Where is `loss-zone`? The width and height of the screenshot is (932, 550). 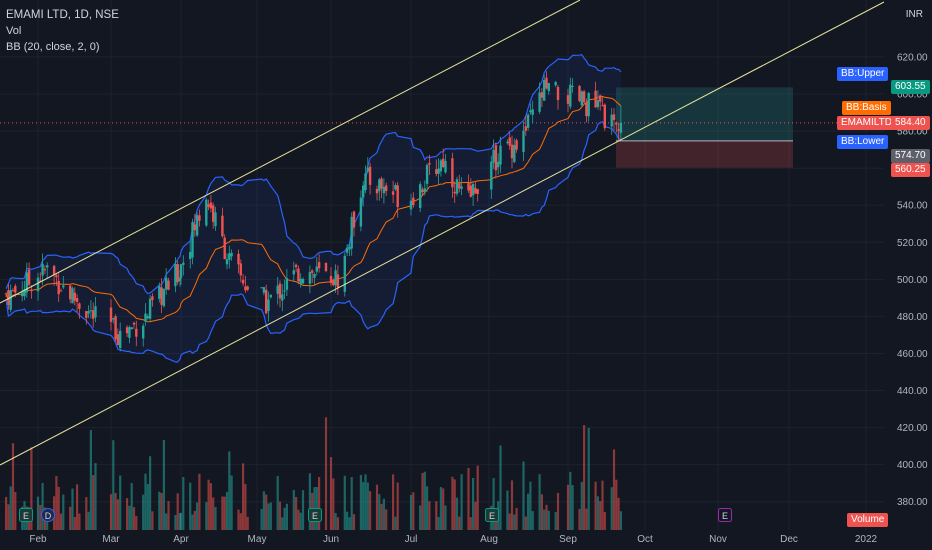
loss-zone is located at coordinates (704, 154).